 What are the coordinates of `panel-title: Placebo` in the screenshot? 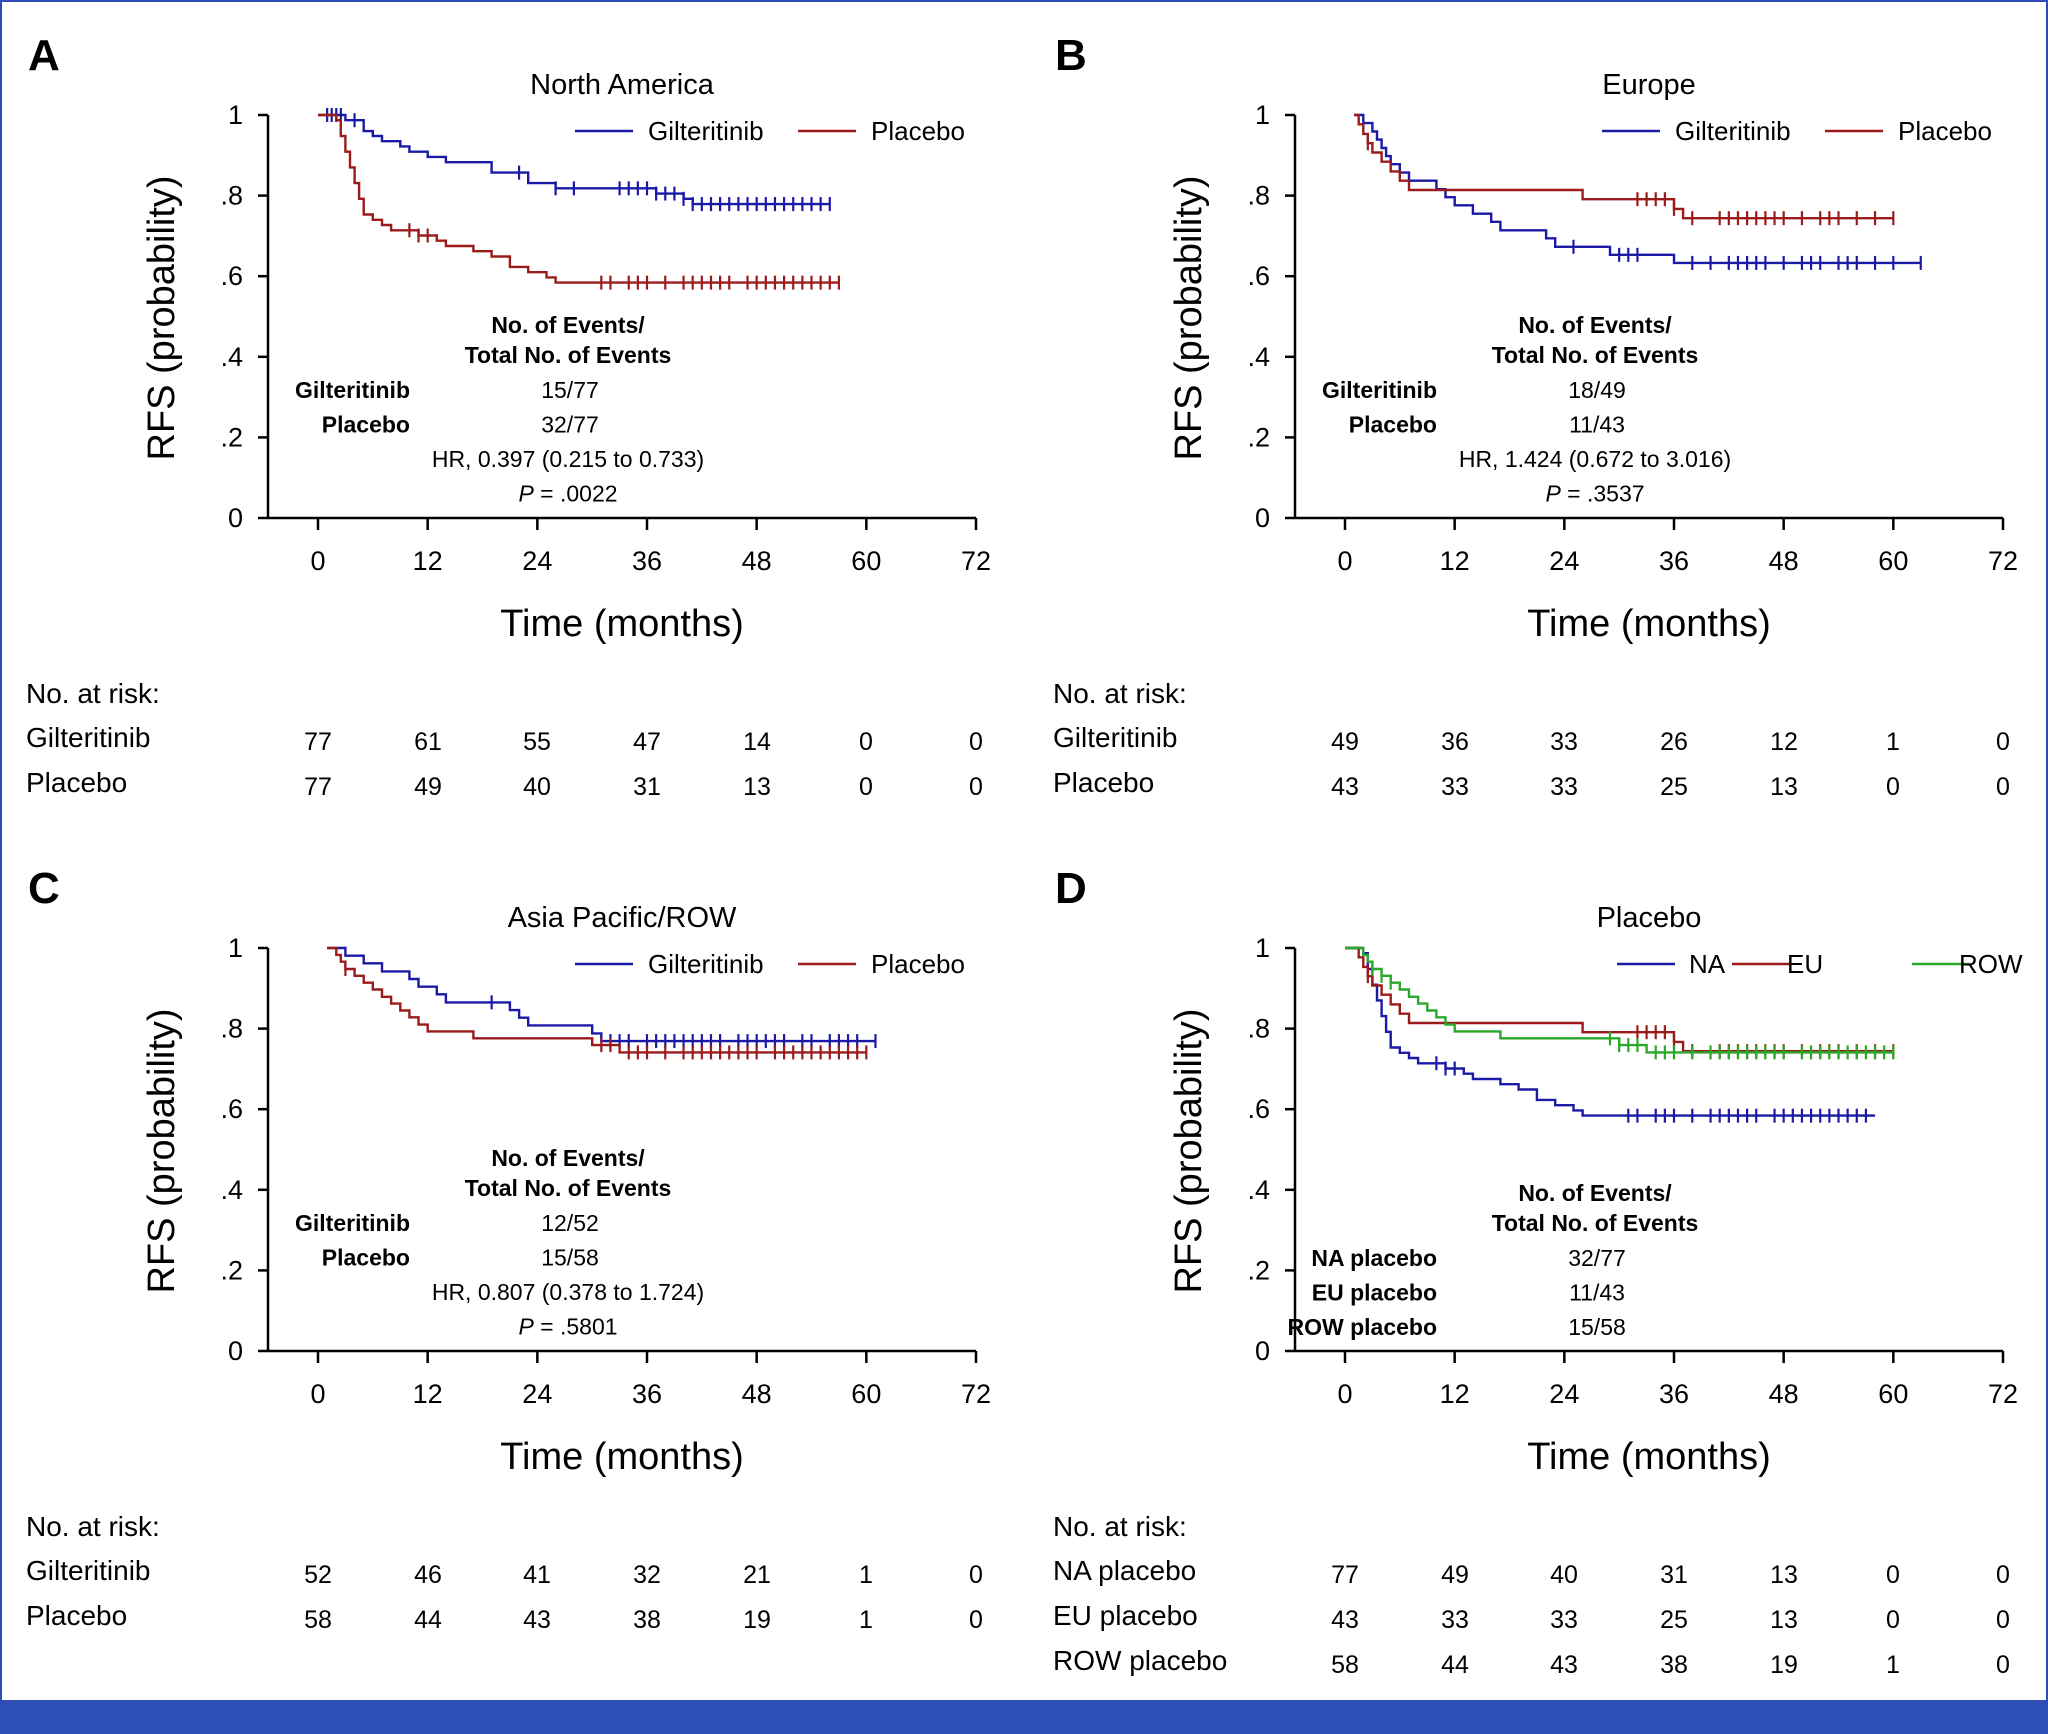 It's located at (1649, 918).